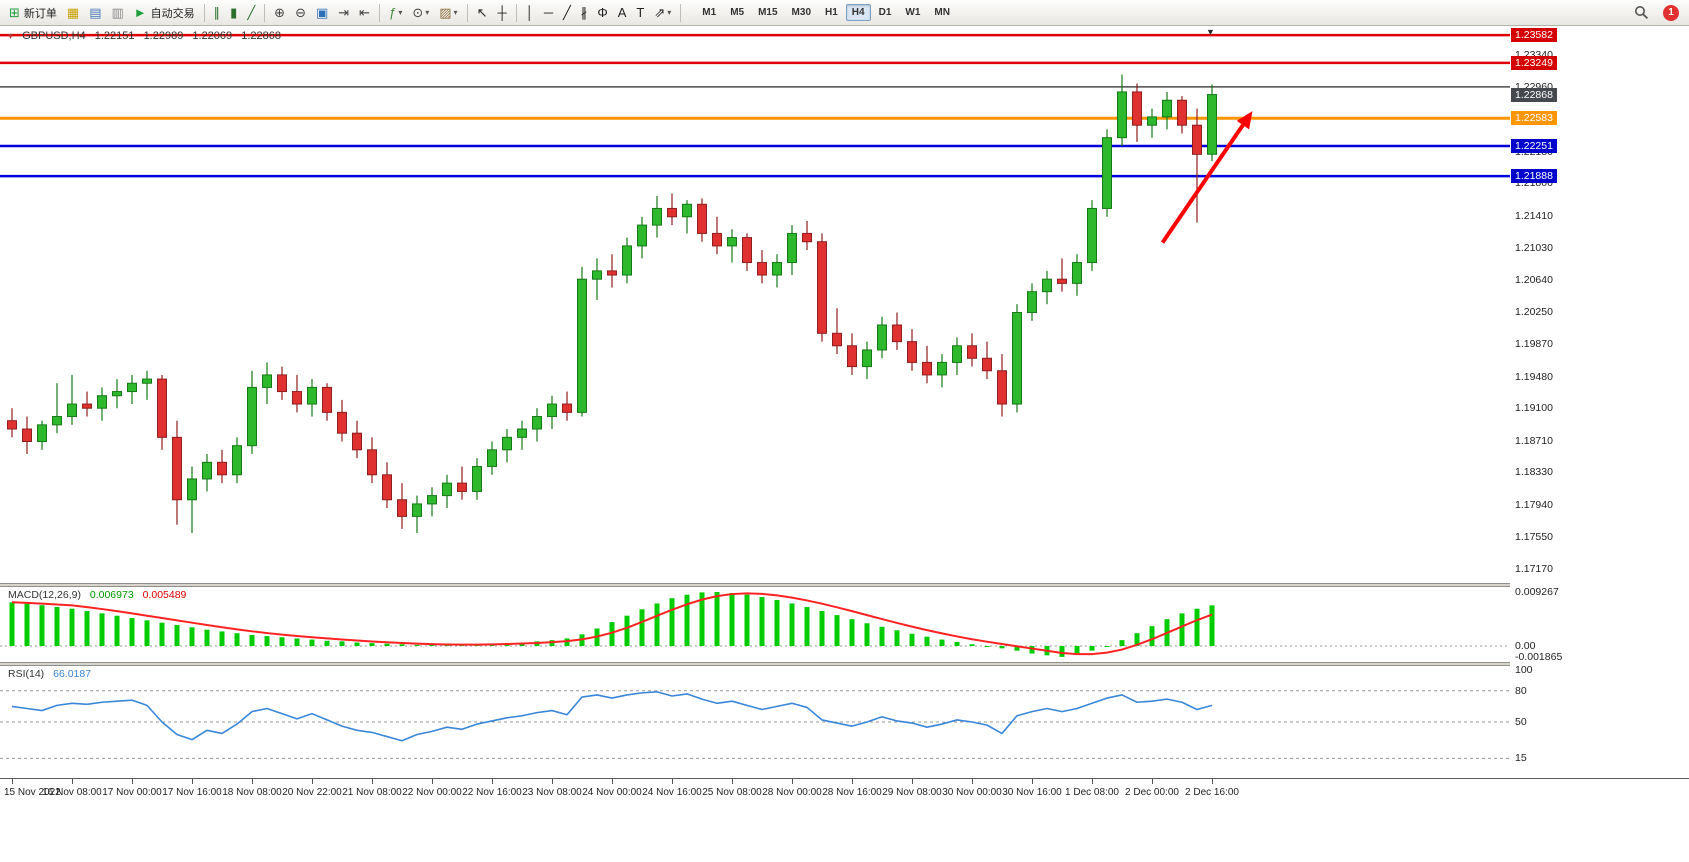 The image size is (1689, 862). I want to click on rsi-axis-label: 80, so click(1521, 690).